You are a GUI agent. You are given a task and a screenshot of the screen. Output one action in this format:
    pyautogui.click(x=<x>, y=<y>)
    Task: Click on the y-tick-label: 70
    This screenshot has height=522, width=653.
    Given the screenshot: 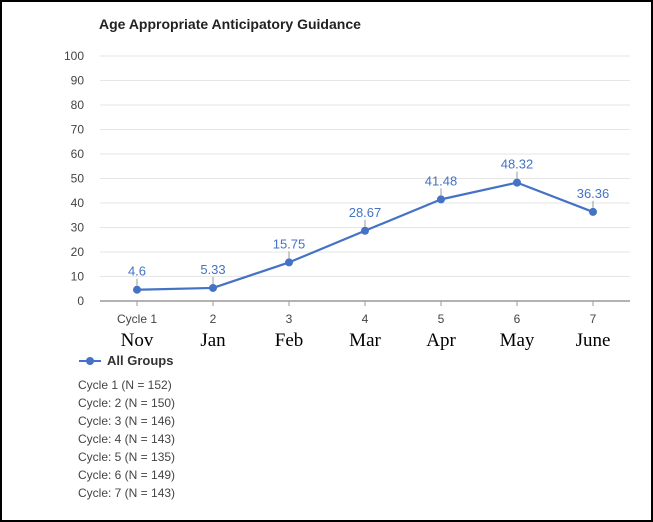 What is the action you would take?
    pyautogui.click(x=78, y=130)
    